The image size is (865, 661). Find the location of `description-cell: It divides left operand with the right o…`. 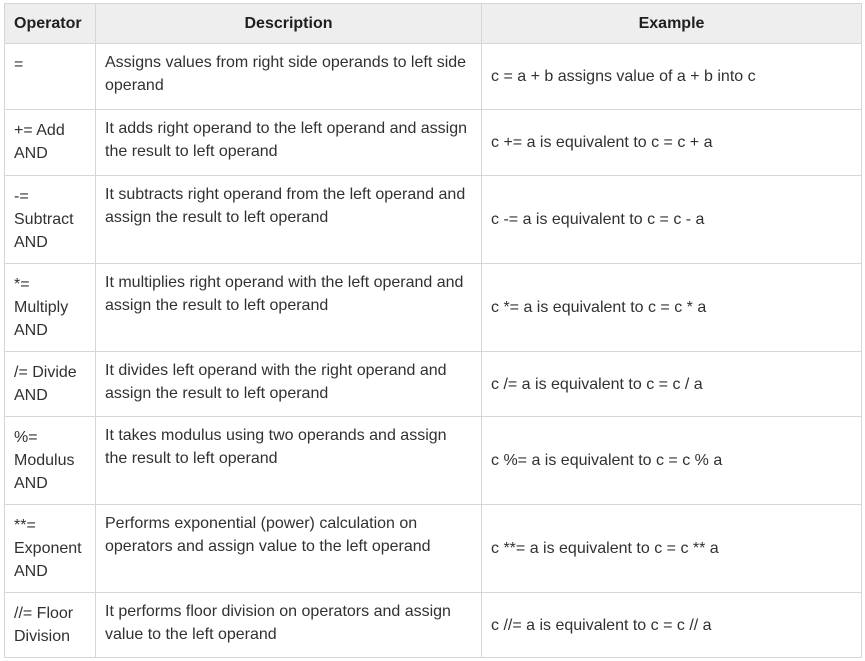

description-cell: It divides left operand with the right o… is located at coordinates (288, 384).